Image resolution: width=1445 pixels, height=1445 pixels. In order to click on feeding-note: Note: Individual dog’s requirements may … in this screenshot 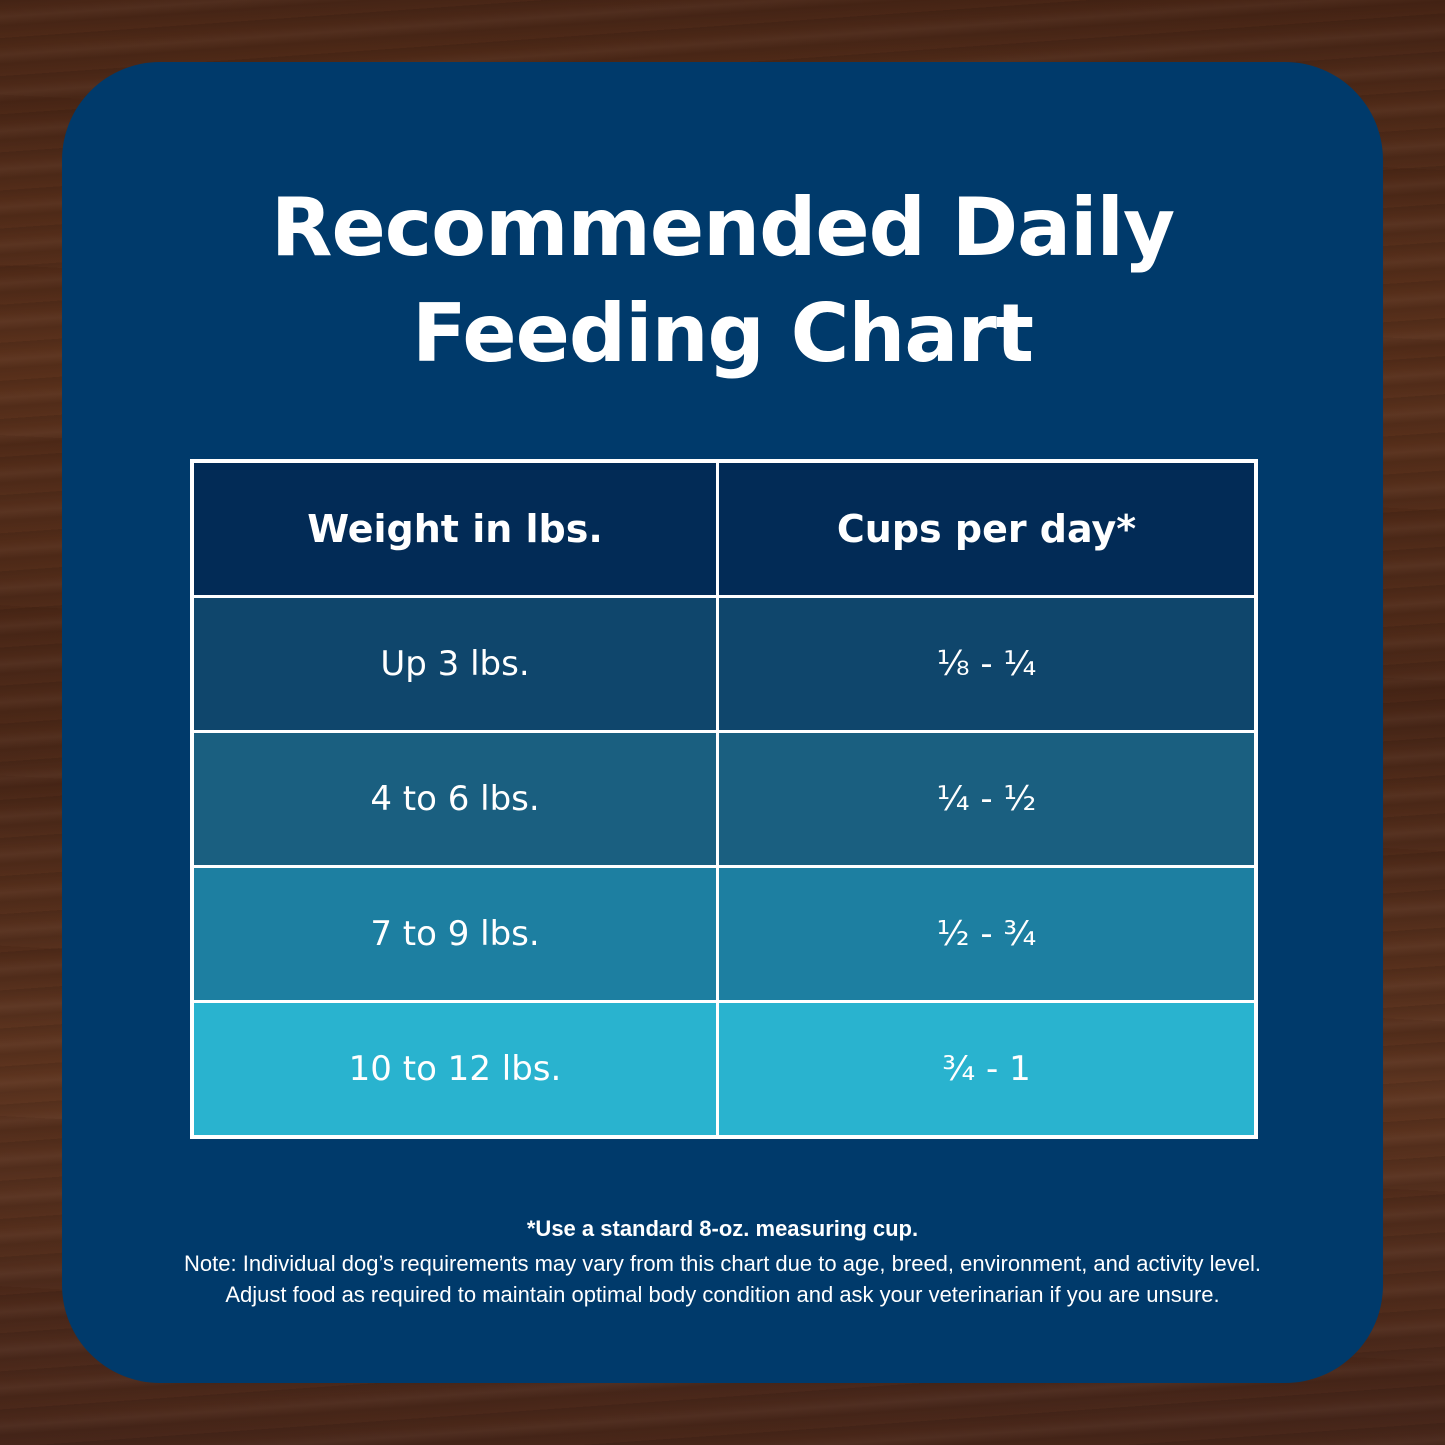, I will do `click(722, 1279)`.